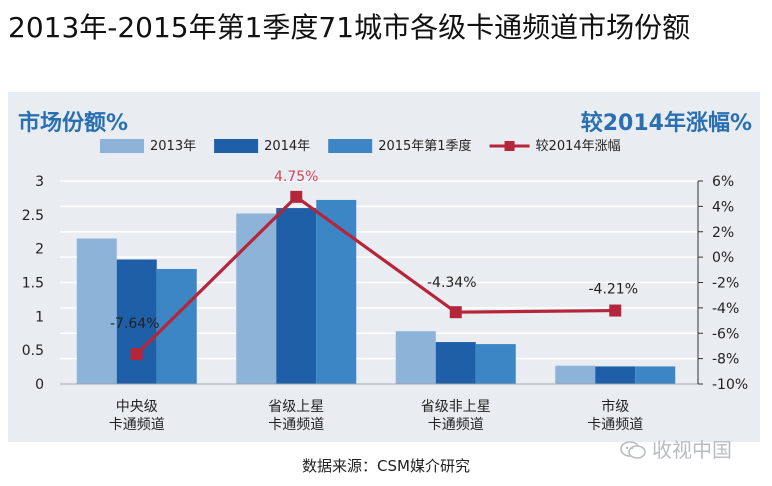 This screenshot has height=486, width=772. What do you see at coordinates (33, 284) in the screenshot?
I see `y-left-tick-label: 1.5` at bounding box center [33, 284].